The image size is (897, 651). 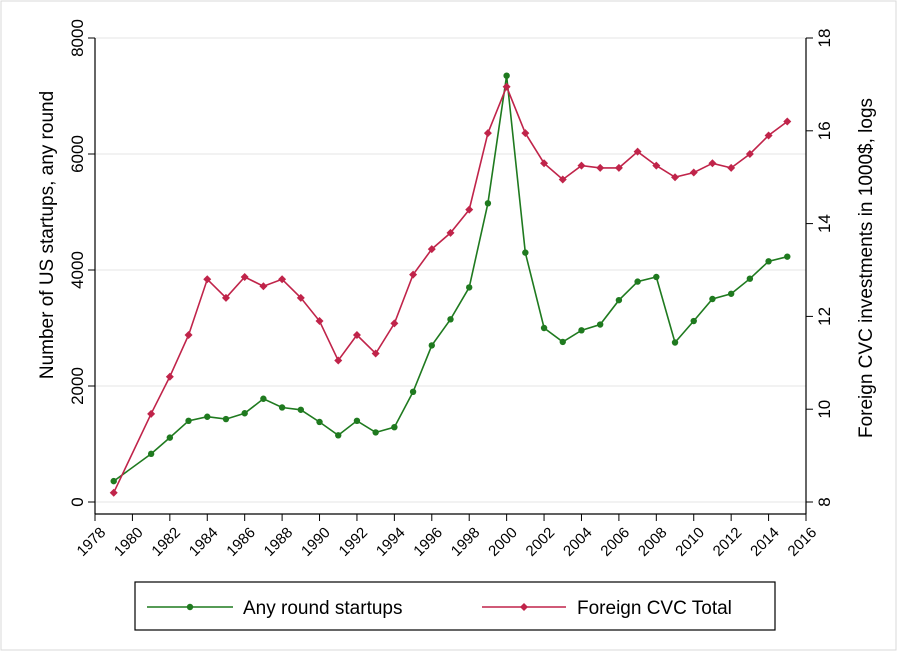 What do you see at coordinates (524, 607) in the screenshot?
I see `legend-marker-foreign-cvc-total` at bounding box center [524, 607].